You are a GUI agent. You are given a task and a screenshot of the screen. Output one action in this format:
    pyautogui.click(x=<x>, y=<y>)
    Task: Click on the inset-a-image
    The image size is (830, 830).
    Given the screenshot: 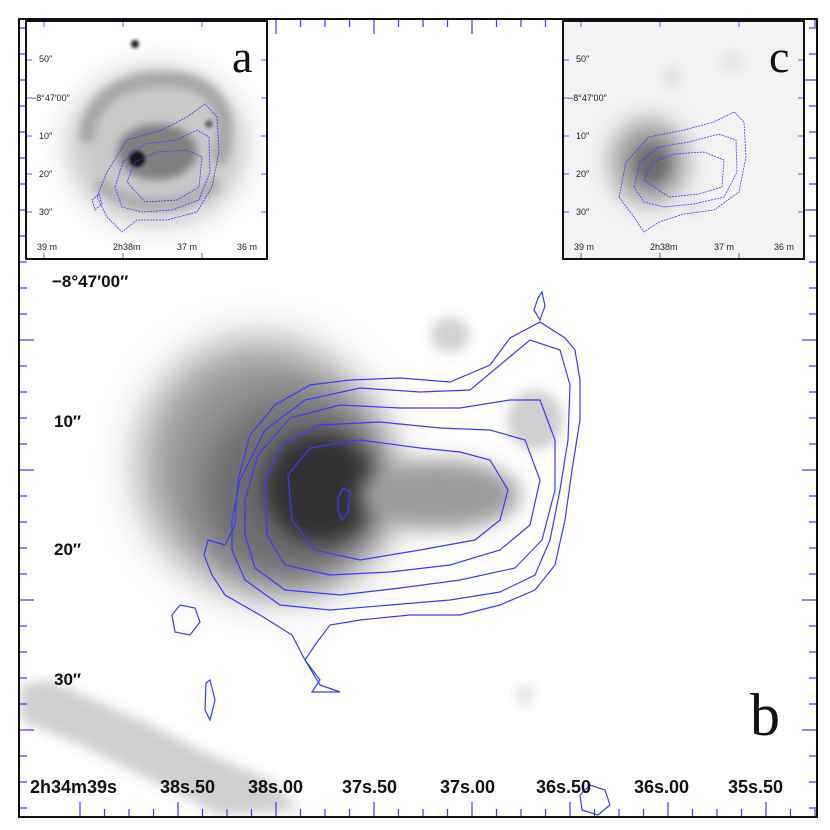 What is the action you would take?
    pyautogui.click(x=146, y=140)
    